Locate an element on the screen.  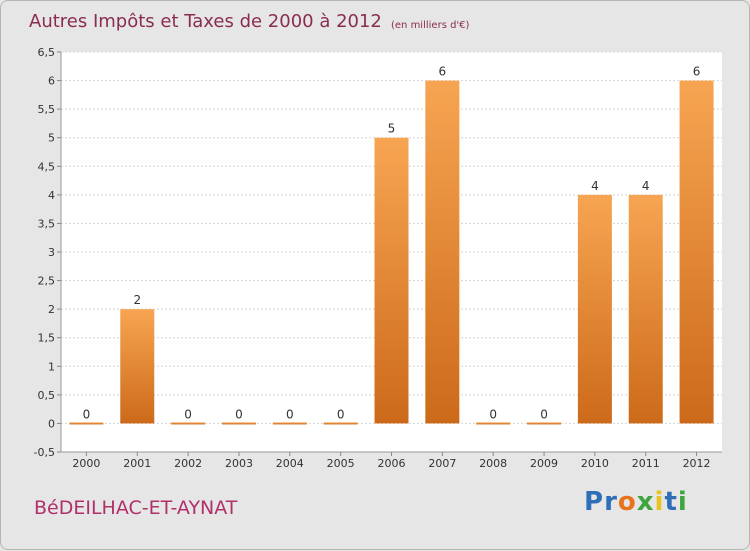
proxiti-logo: Proxiti is located at coordinates (636, 502).